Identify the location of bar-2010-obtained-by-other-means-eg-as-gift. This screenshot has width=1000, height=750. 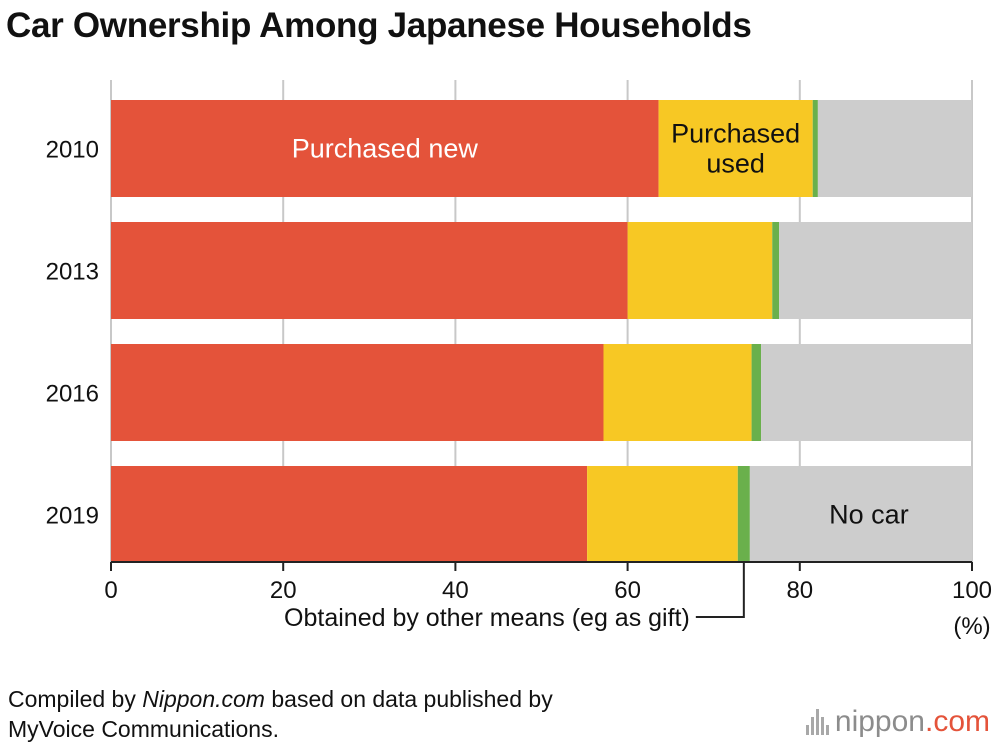
(815, 148).